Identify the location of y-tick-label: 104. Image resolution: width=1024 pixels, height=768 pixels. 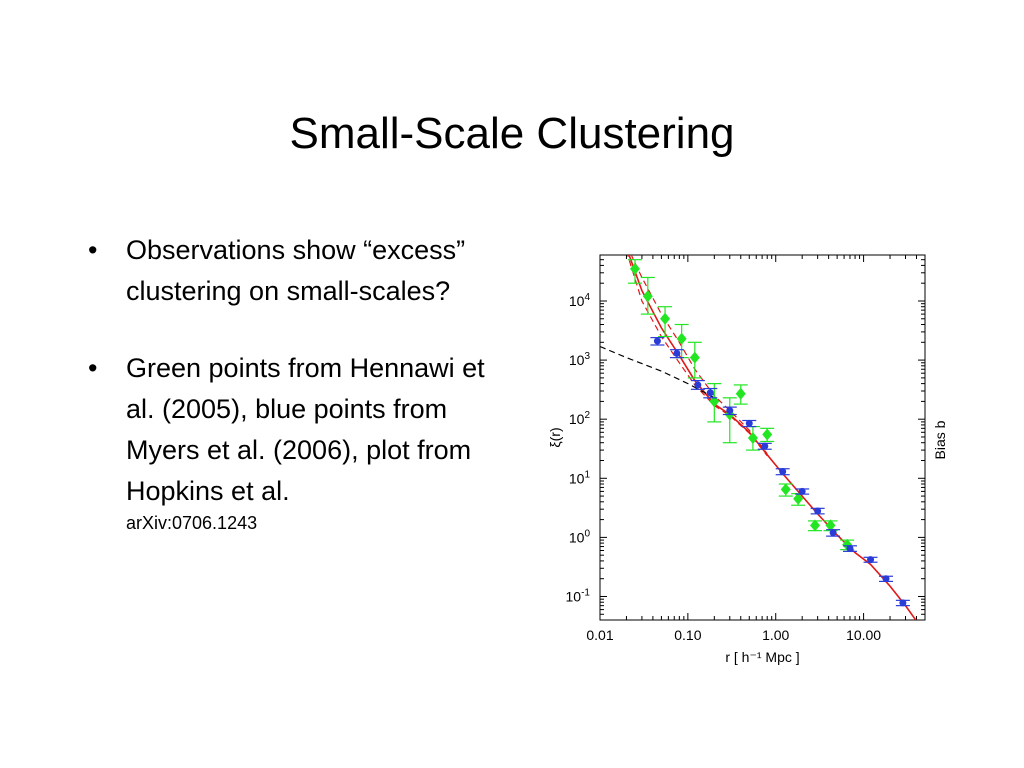
(580, 300).